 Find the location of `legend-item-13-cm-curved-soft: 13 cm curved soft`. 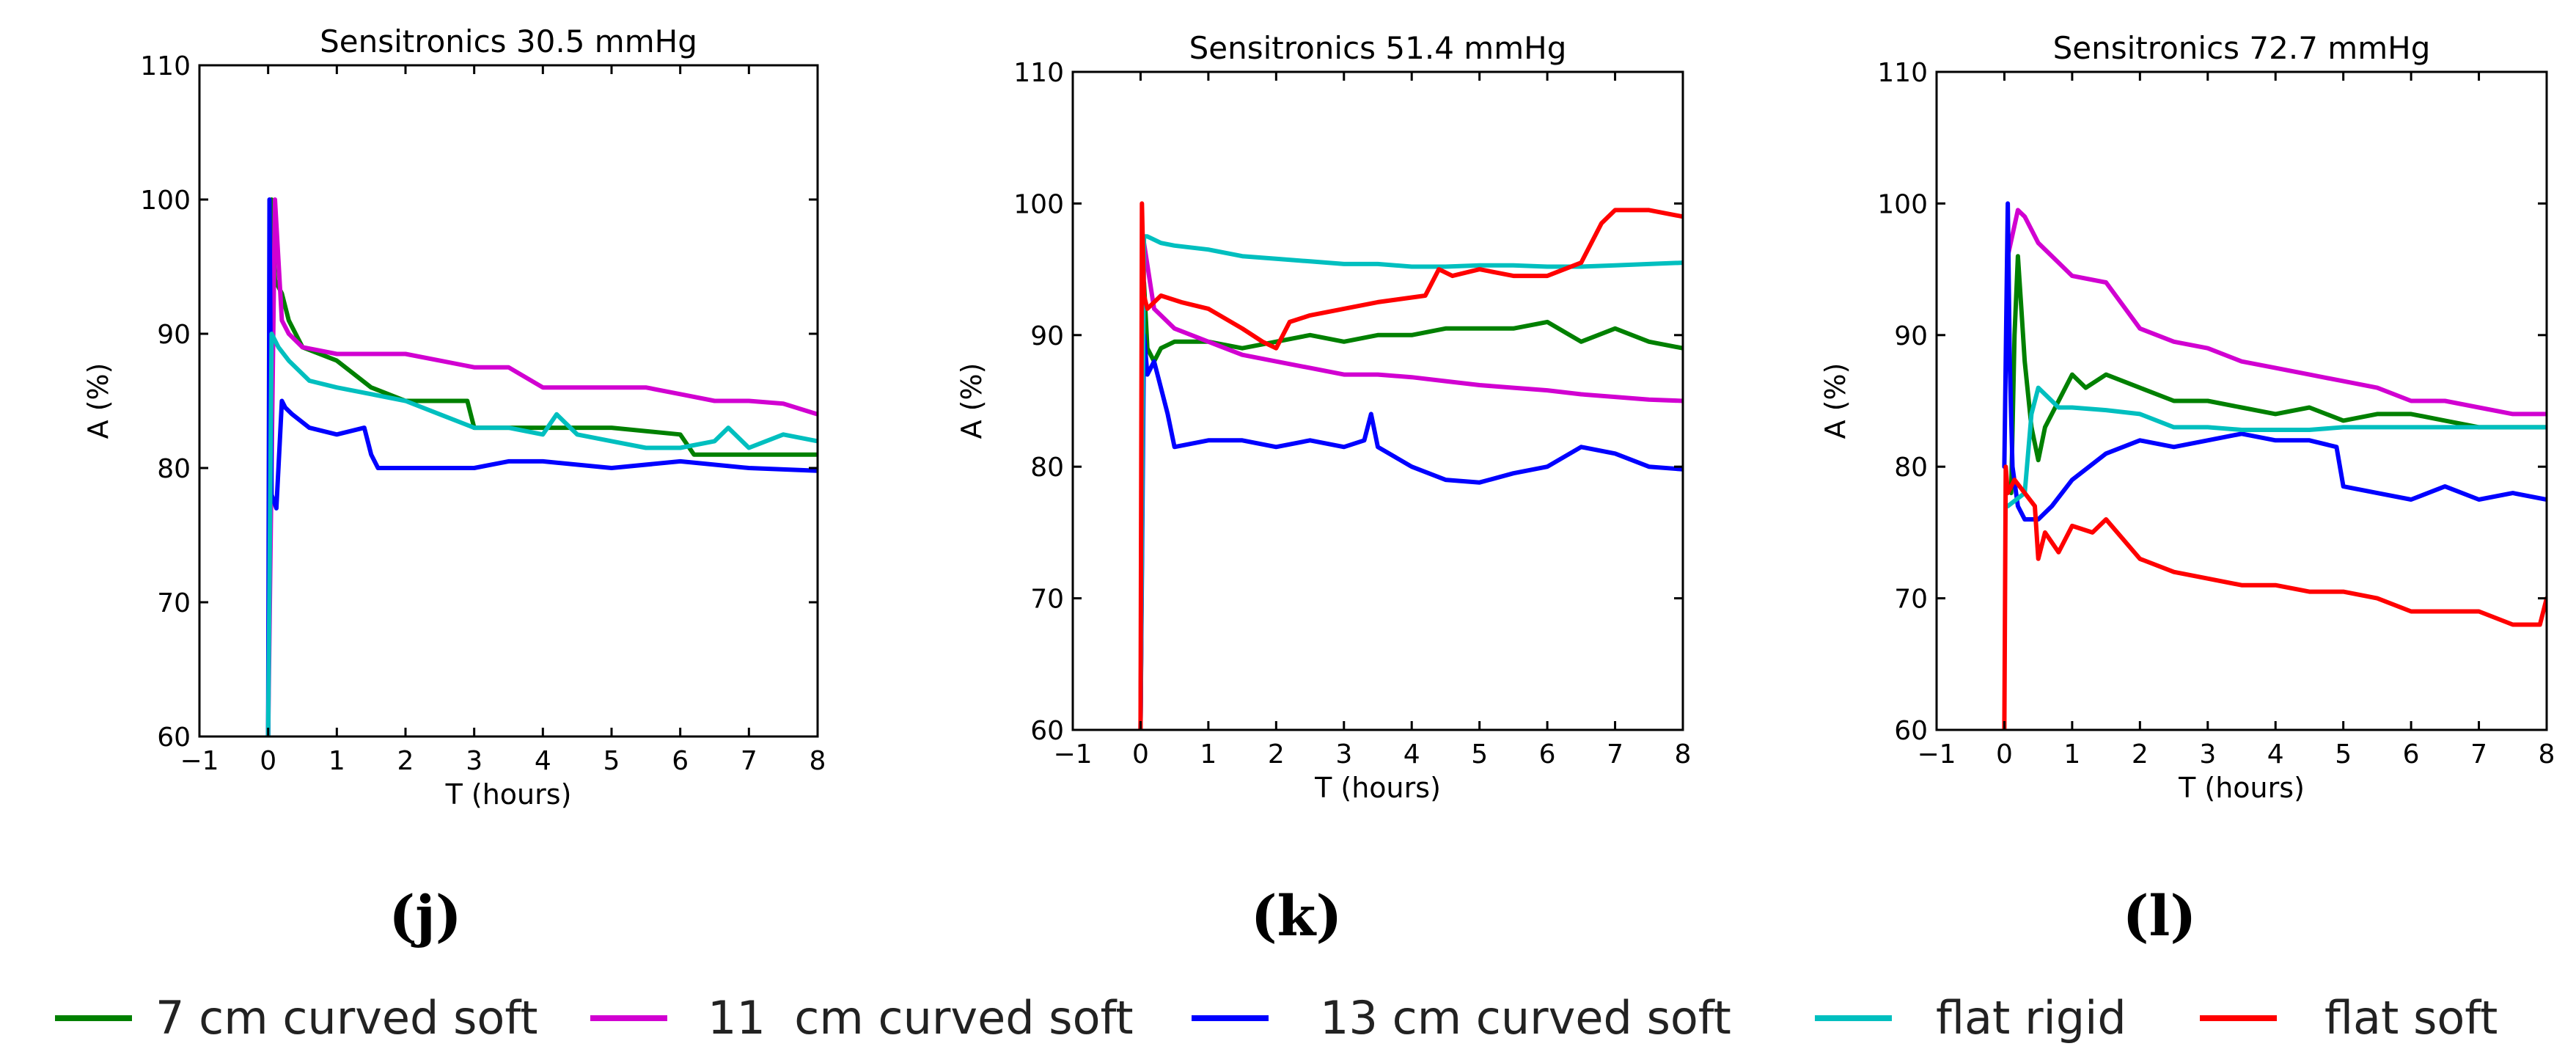

legend-item-13-cm-curved-soft: 13 cm curved soft is located at coordinates (1461, 1018).